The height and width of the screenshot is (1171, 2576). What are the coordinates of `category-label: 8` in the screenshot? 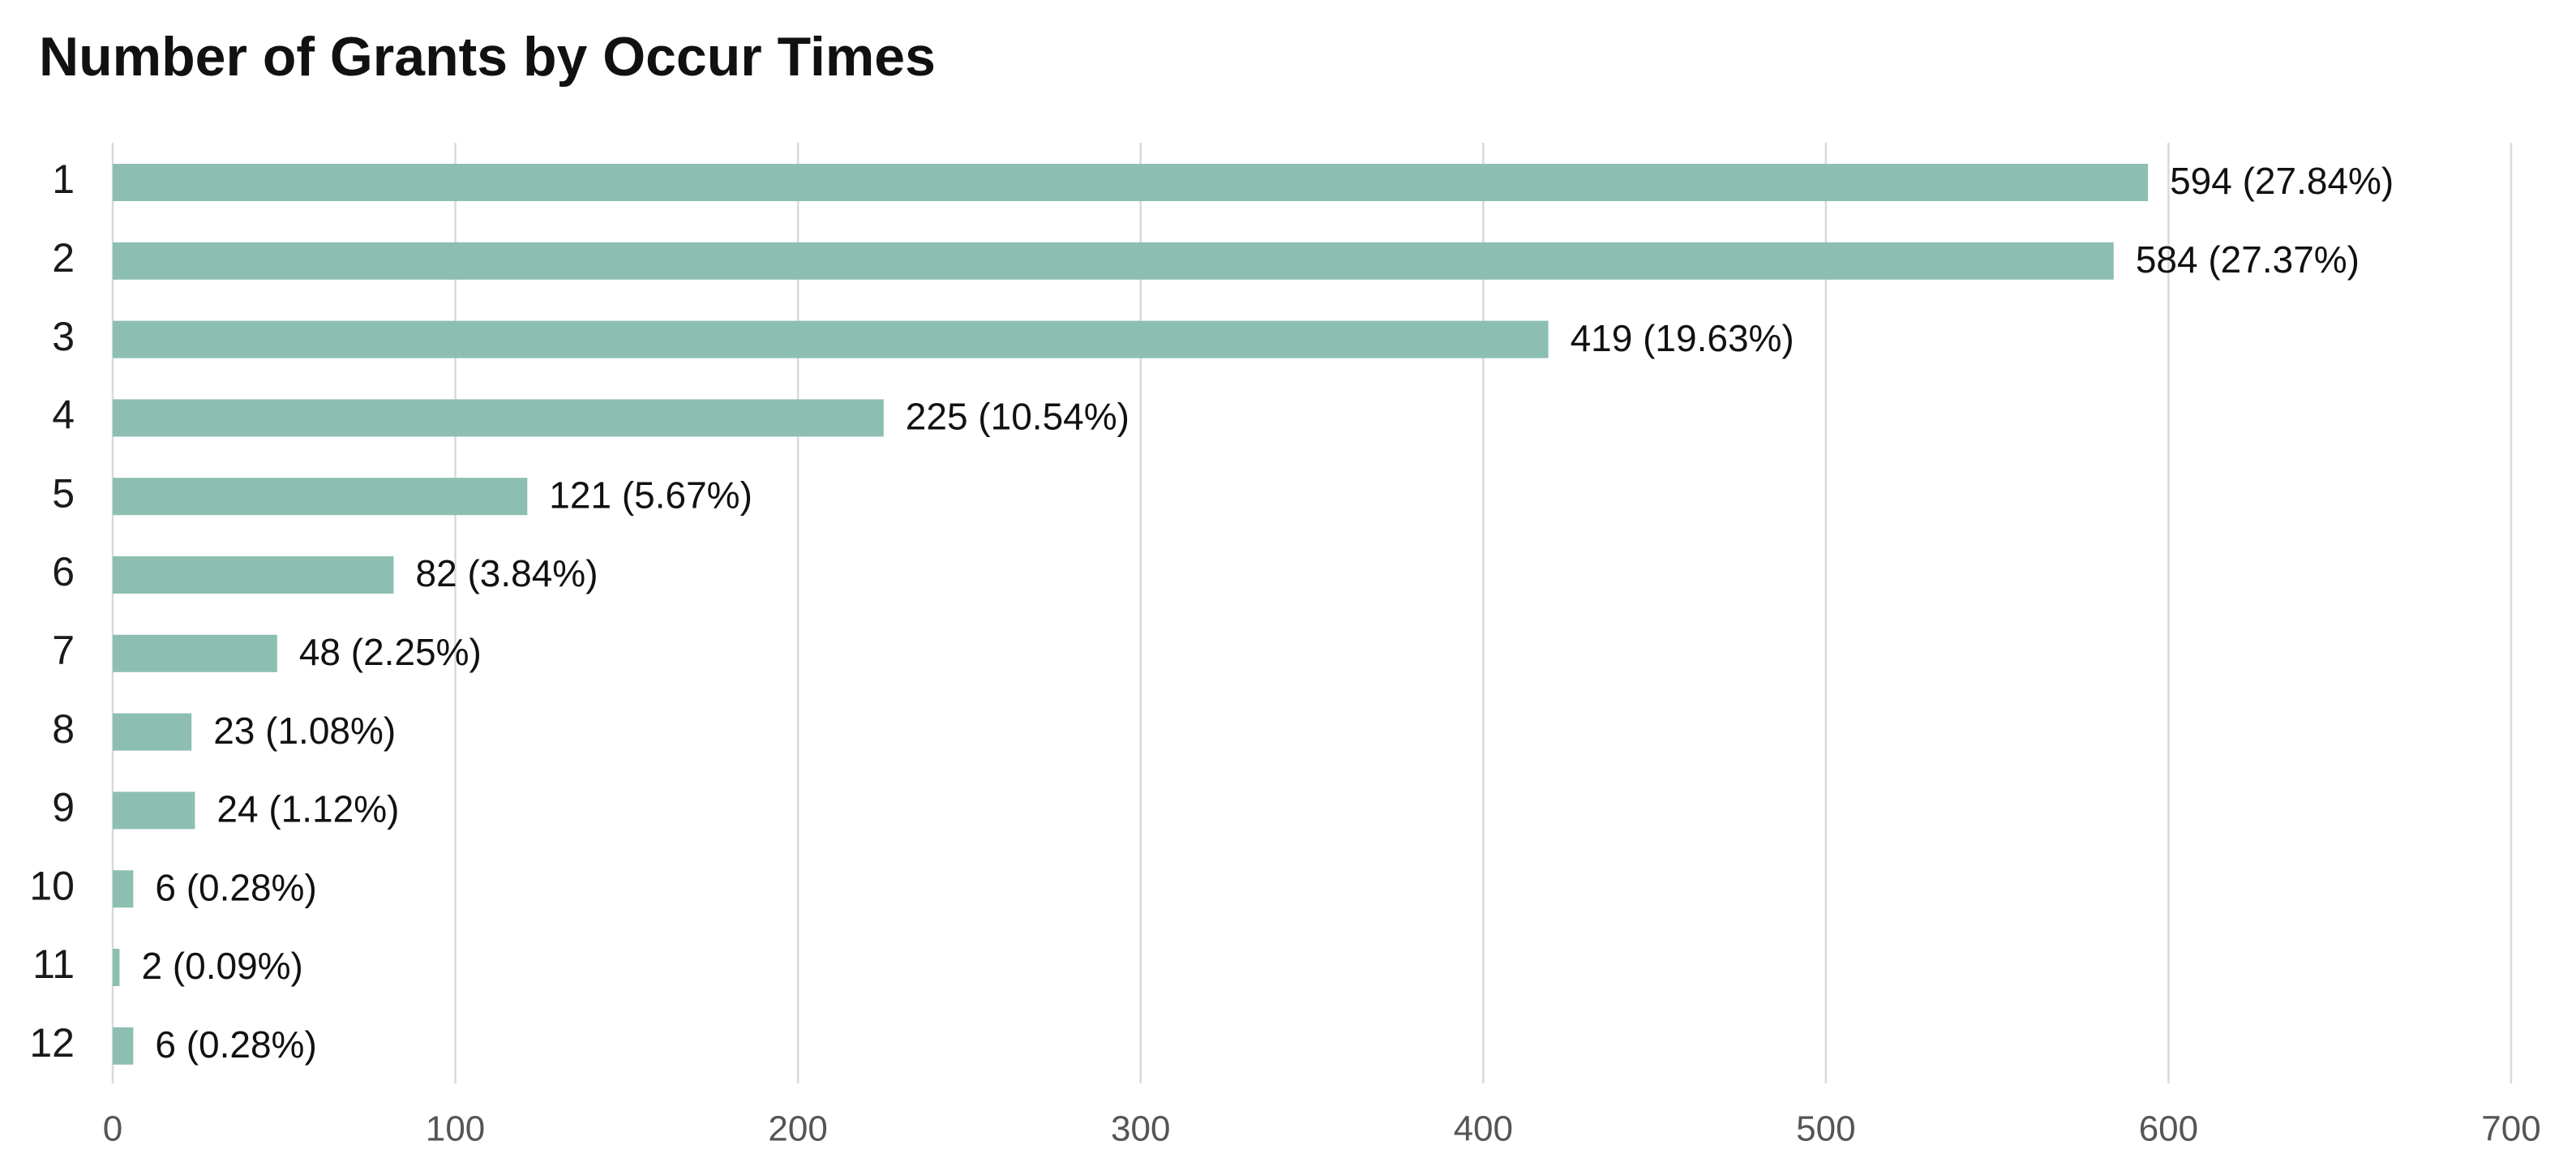 It's located at (63, 729).